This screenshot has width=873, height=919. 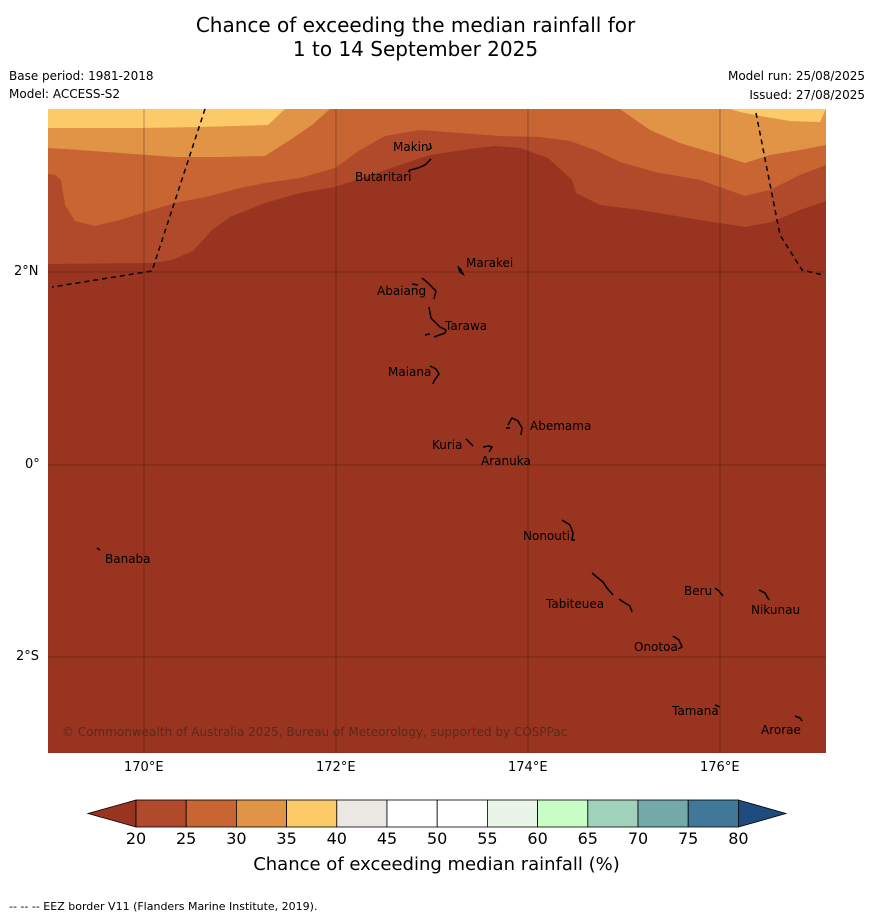 What do you see at coordinates (560, 426) in the screenshot?
I see `island-label-abemama: Abemama` at bounding box center [560, 426].